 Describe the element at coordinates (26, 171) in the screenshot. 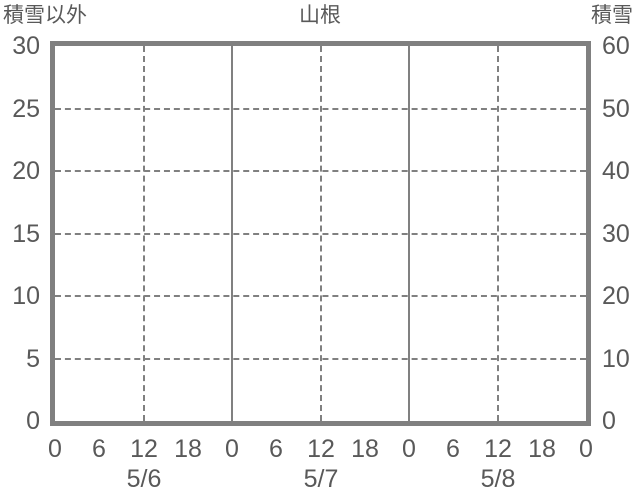

I see `left-axis-tick-label: 20` at that location.